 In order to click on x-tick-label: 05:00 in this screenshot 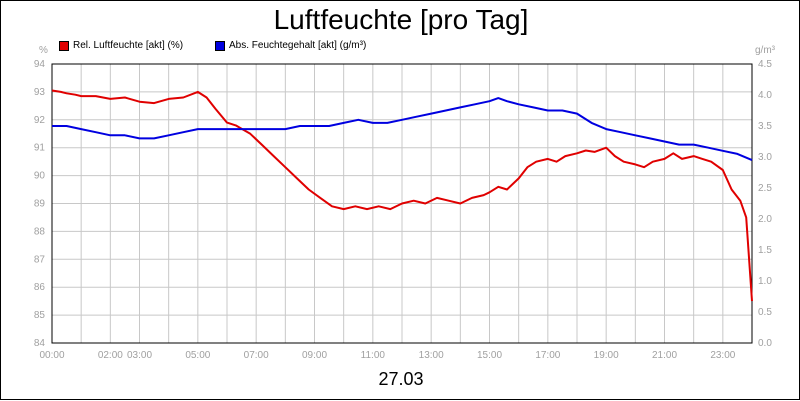, I will do `click(197, 355)`.